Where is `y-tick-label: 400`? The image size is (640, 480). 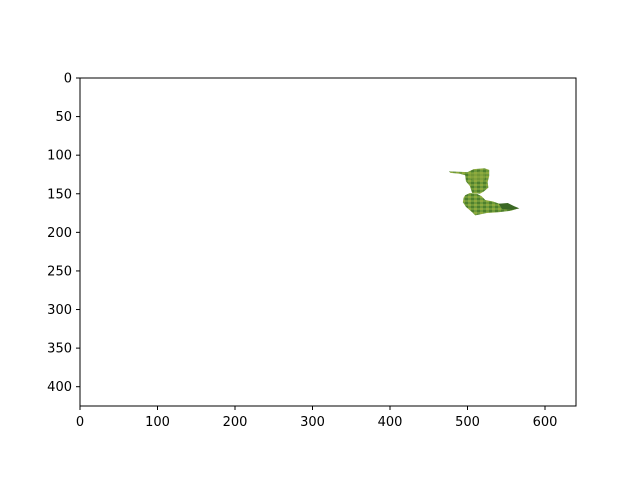 y-tick-label: 400 is located at coordinates (59, 387).